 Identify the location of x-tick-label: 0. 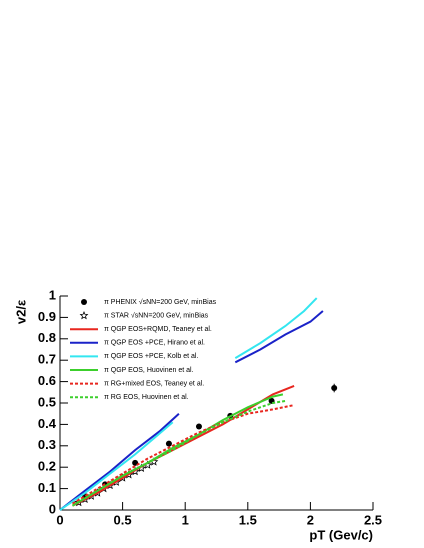
(59, 519).